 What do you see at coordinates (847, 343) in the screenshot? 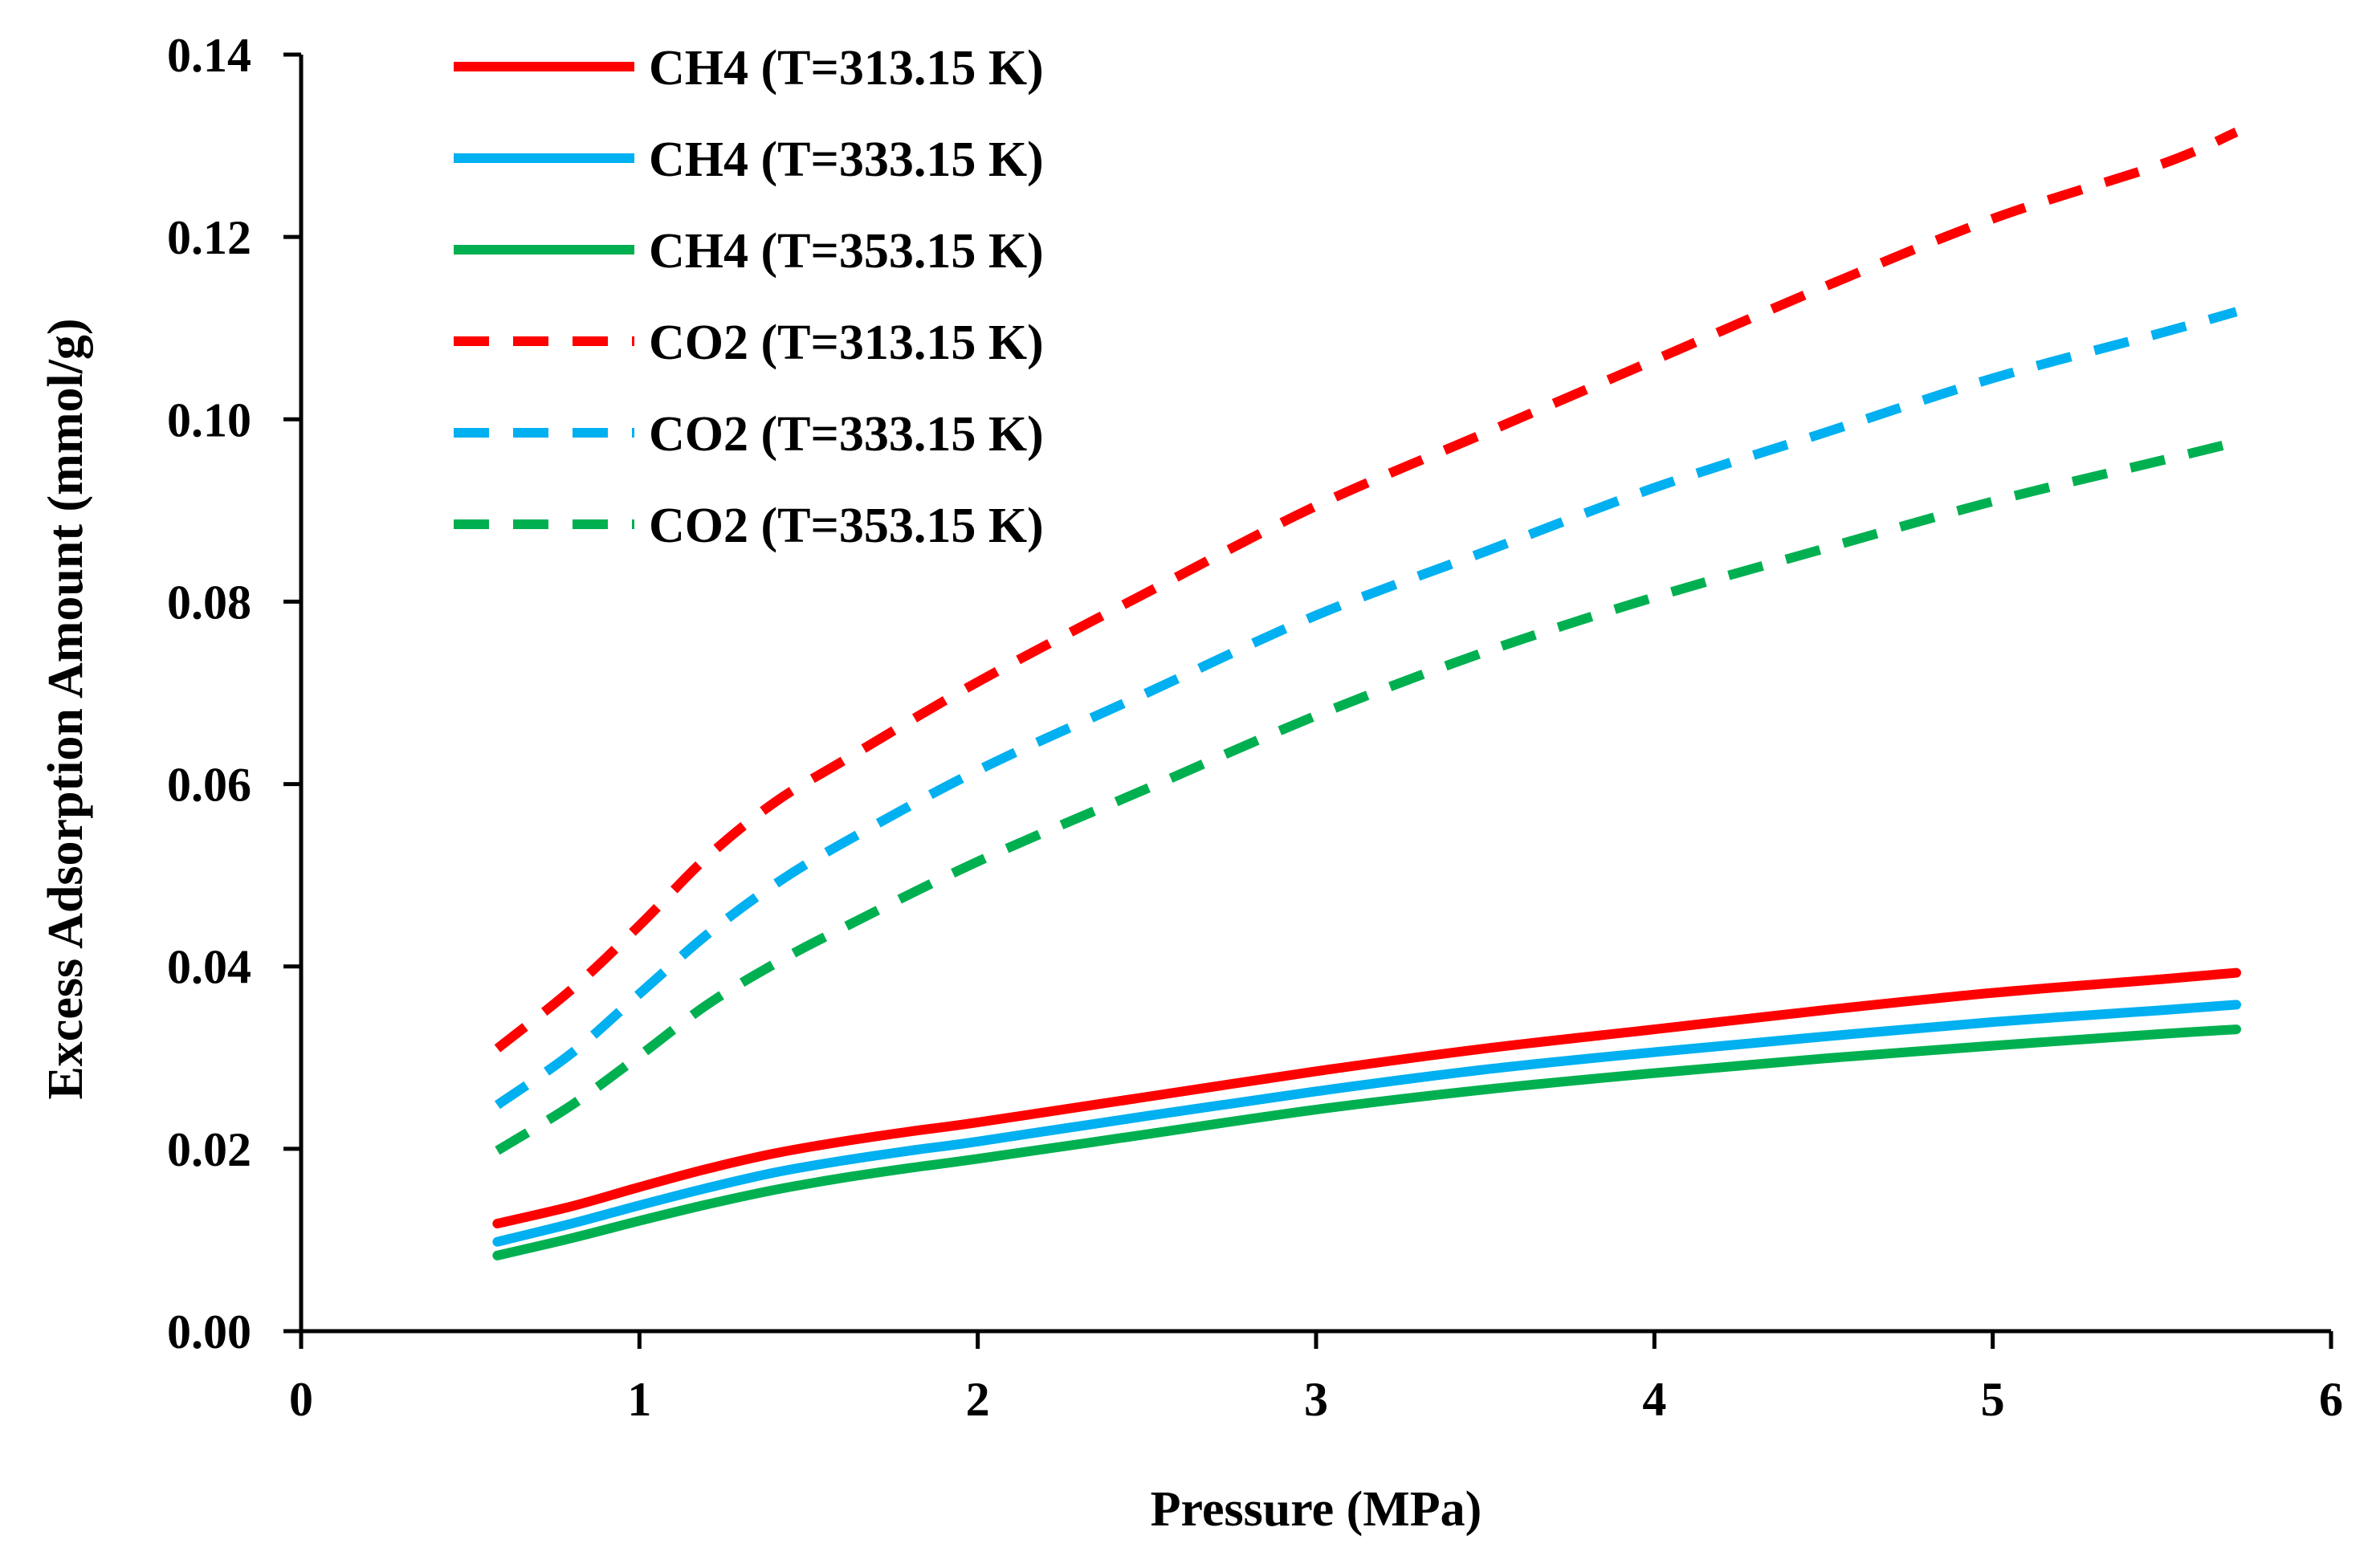
I see `legend-label-3: CO2 (T=313.15 K)` at bounding box center [847, 343].